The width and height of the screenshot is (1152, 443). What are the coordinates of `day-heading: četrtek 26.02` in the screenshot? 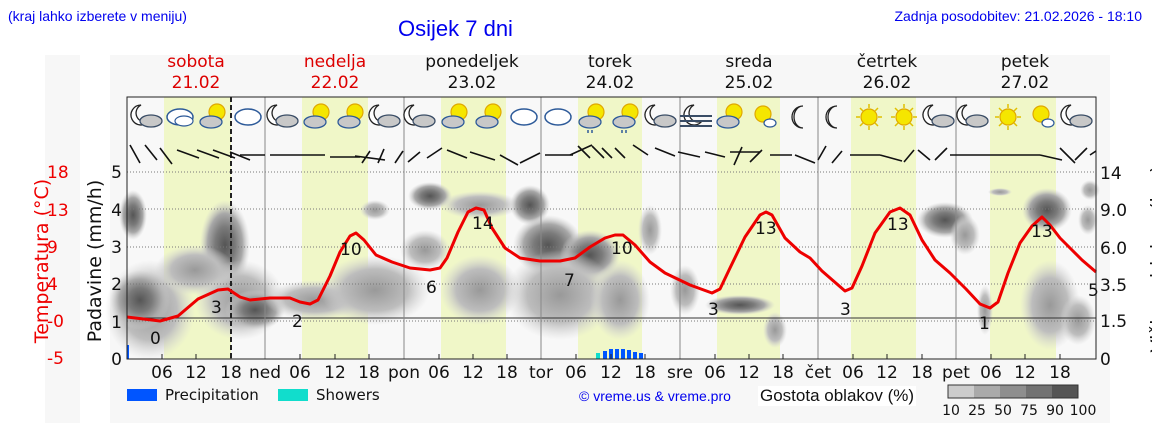 It's located at (887, 72).